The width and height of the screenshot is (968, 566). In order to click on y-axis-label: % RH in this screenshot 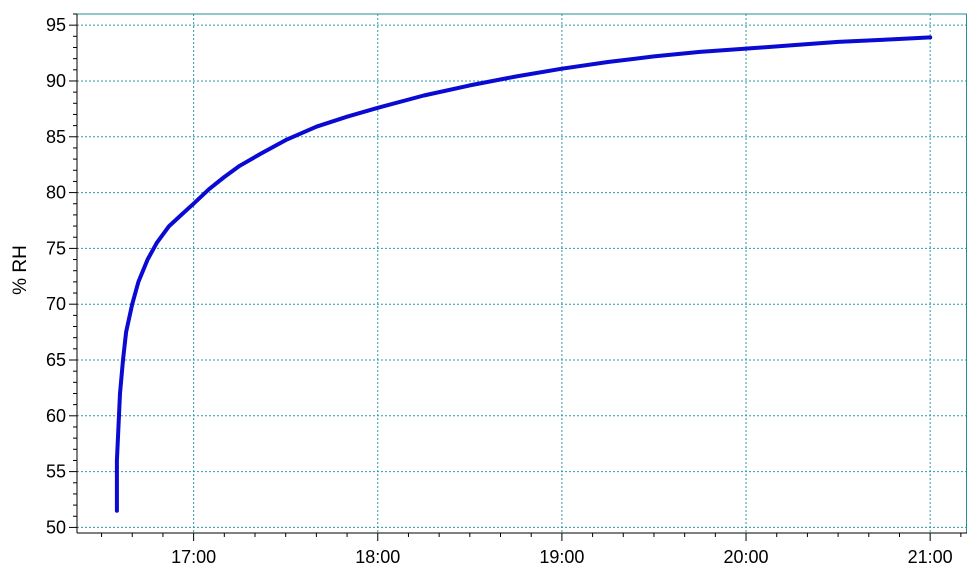, I will do `click(20, 270)`.